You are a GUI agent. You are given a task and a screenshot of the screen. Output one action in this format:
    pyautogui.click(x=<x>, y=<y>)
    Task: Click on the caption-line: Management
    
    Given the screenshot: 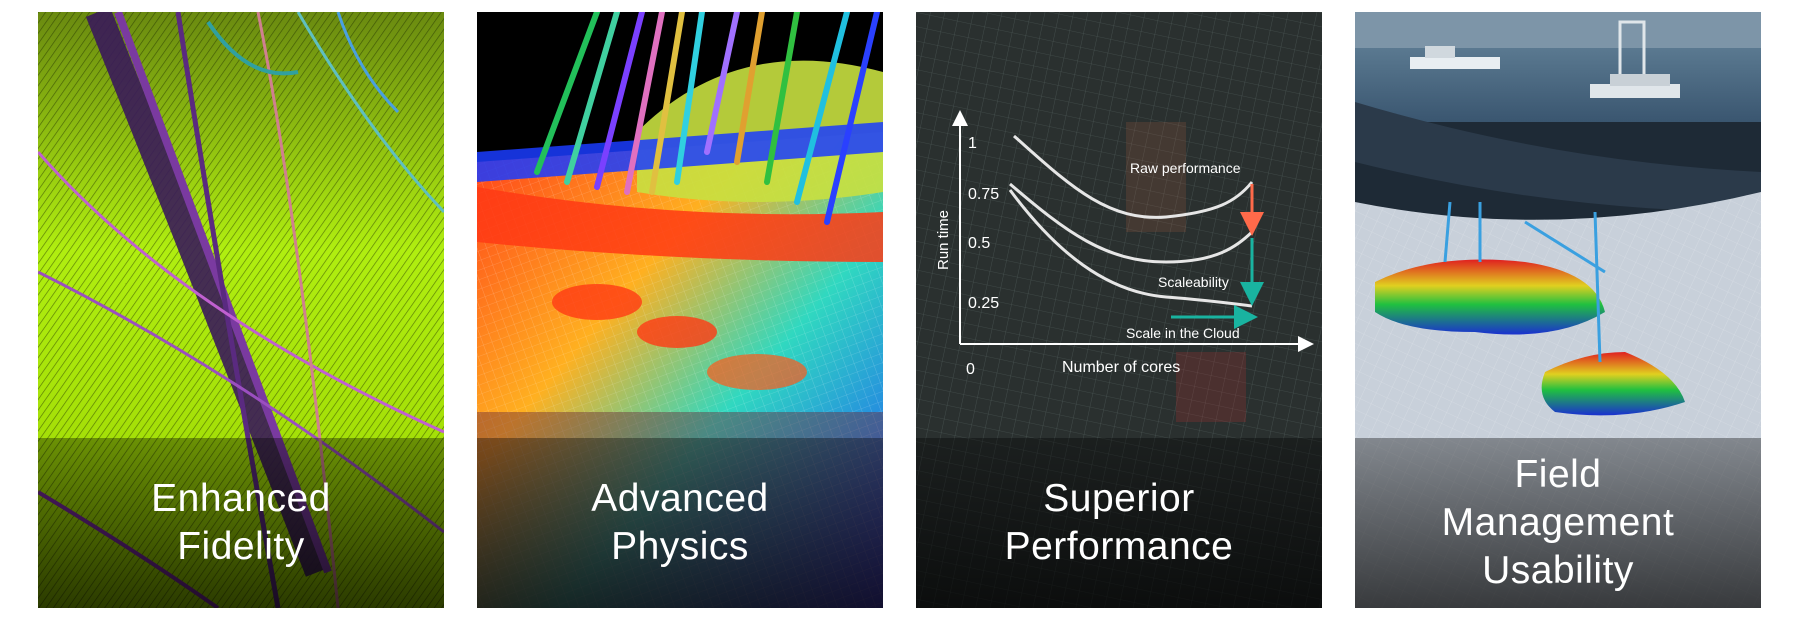 What is the action you would take?
    pyautogui.click(x=1558, y=522)
    